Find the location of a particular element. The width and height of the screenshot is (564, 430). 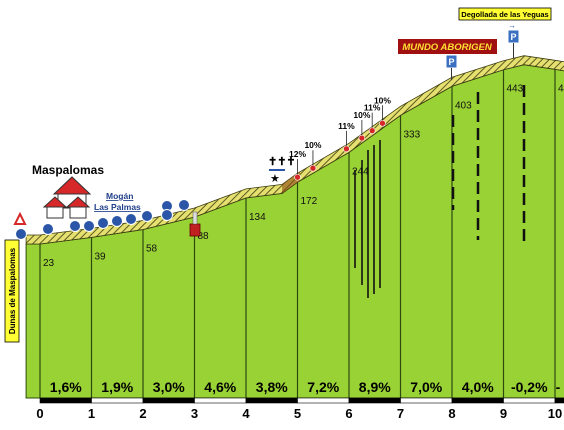

x-tick-label: 10 is located at coordinates (555, 413).